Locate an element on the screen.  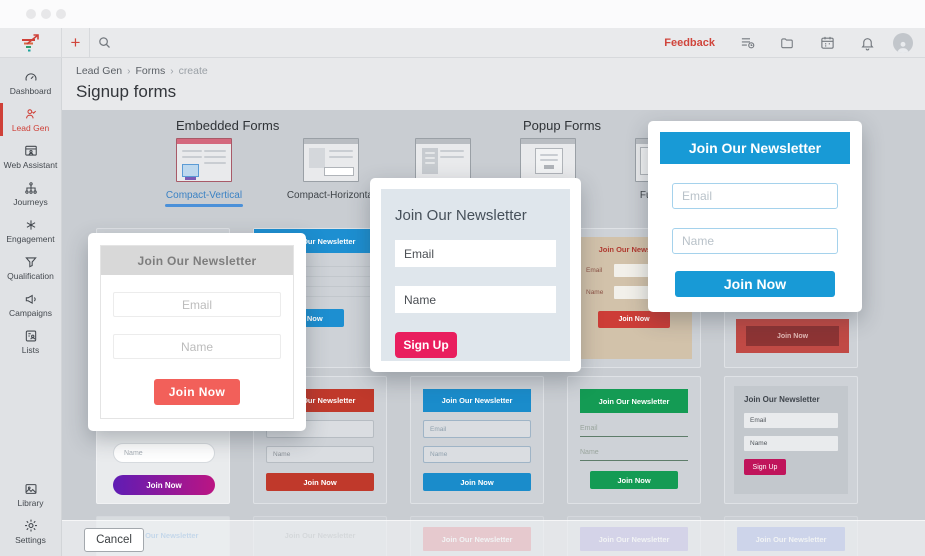
sidebar-item-settings: Settings is located at coordinates (30, 531).